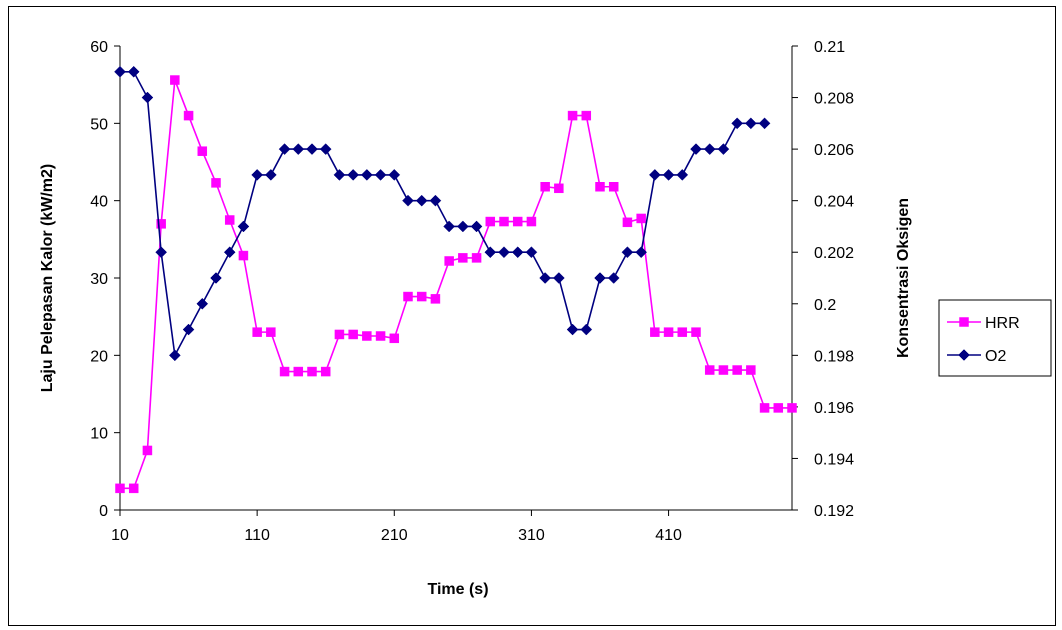 The height and width of the screenshot is (630, 1062). I want to click on right-axis-tick-label: 0.196, so click(834, 408).